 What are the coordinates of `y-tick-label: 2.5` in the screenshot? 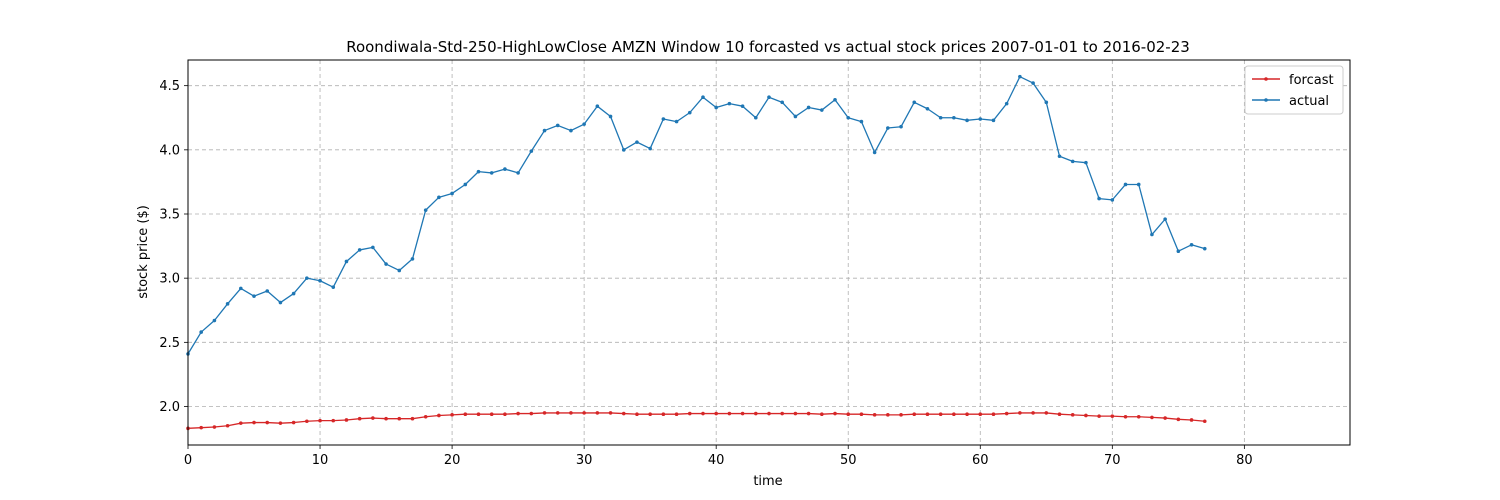 It's located at (169, 343).